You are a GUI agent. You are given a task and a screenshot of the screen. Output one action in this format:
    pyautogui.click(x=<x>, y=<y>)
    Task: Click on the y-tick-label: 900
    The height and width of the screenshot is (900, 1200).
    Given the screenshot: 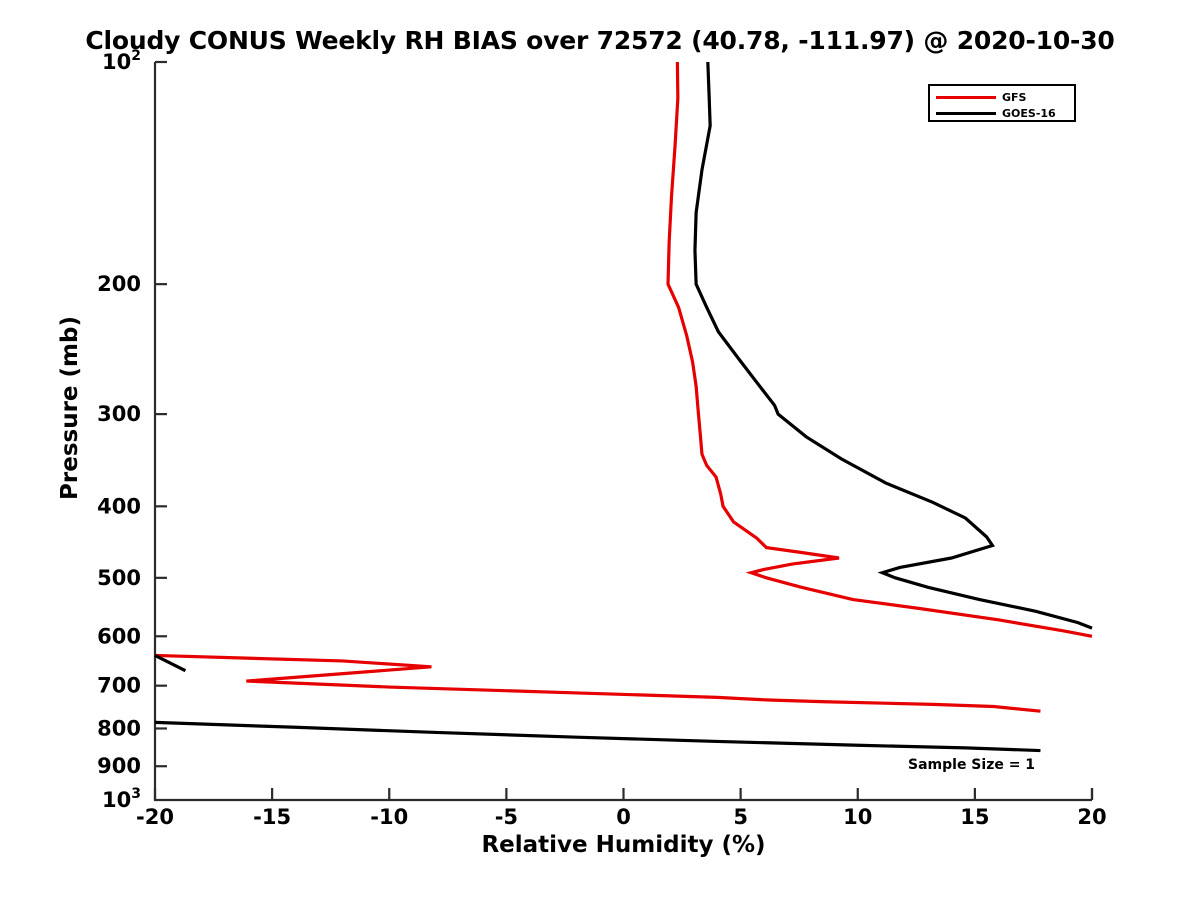 What is the action you would take?
    pyautogui.click(x=119, y=766)
    